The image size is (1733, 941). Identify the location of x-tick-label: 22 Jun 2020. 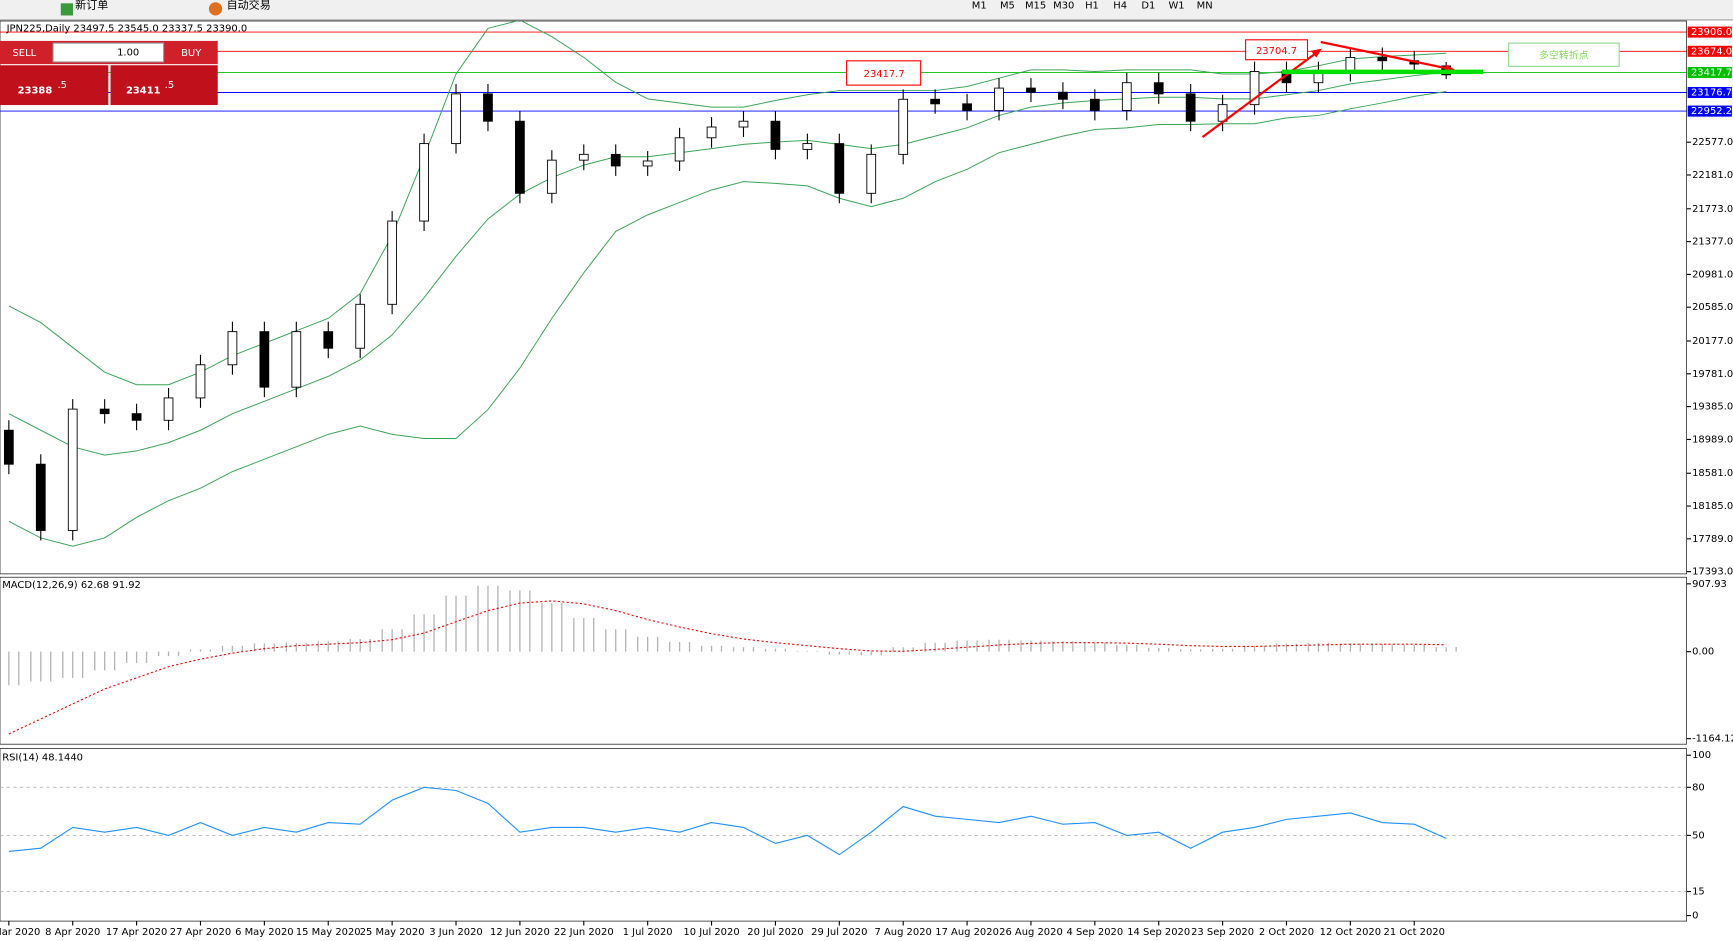
(584, 932).